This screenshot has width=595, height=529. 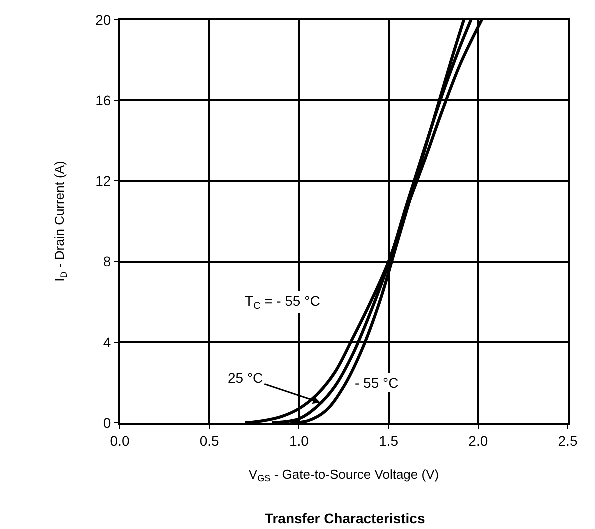 What do you see at coordinates (345, 518) in the screenshot?
I see `text: Transfer Characteristics` at bounding box center [345, 518].